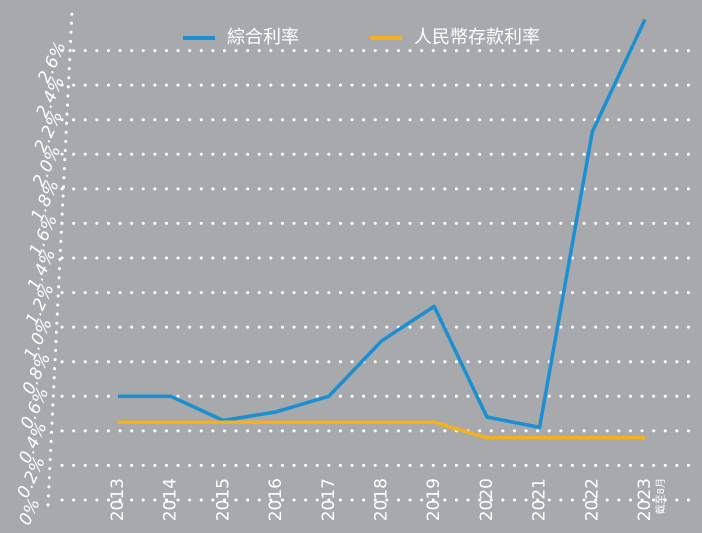  I want to click on legend-label: 綜合利率, so click(263, 37).